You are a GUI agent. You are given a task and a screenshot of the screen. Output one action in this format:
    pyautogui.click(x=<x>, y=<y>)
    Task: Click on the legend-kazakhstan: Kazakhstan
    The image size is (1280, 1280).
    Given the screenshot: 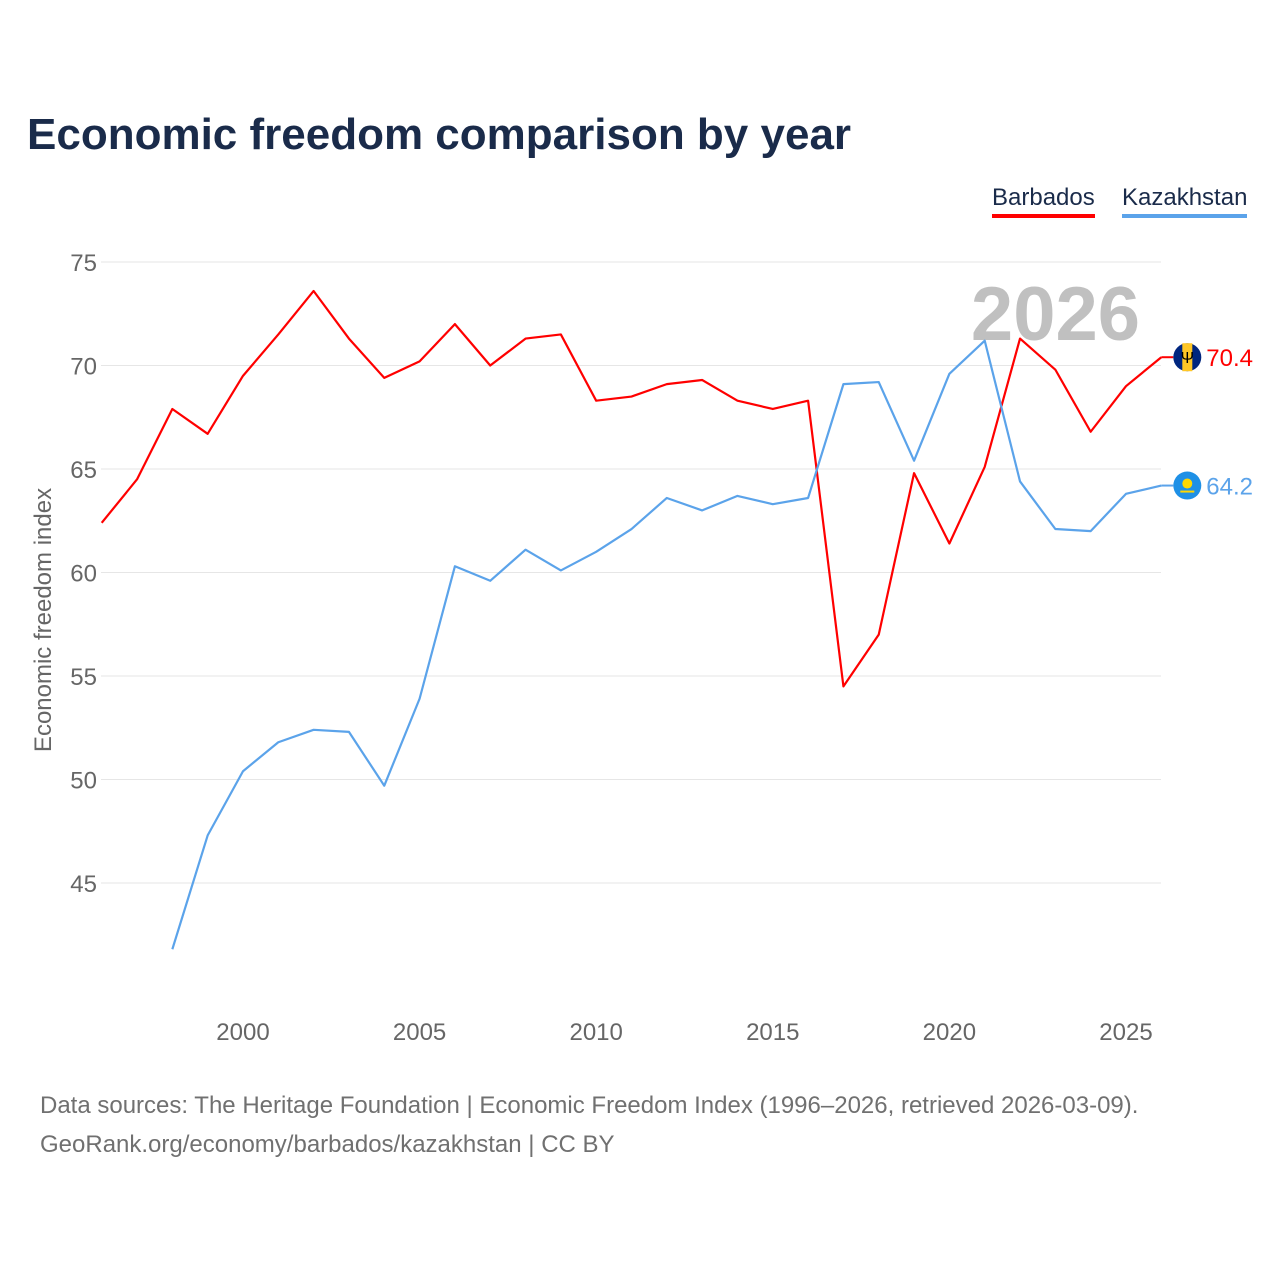 What is the action you would take?
    pyautogui.click(x=1185, y=201)
    